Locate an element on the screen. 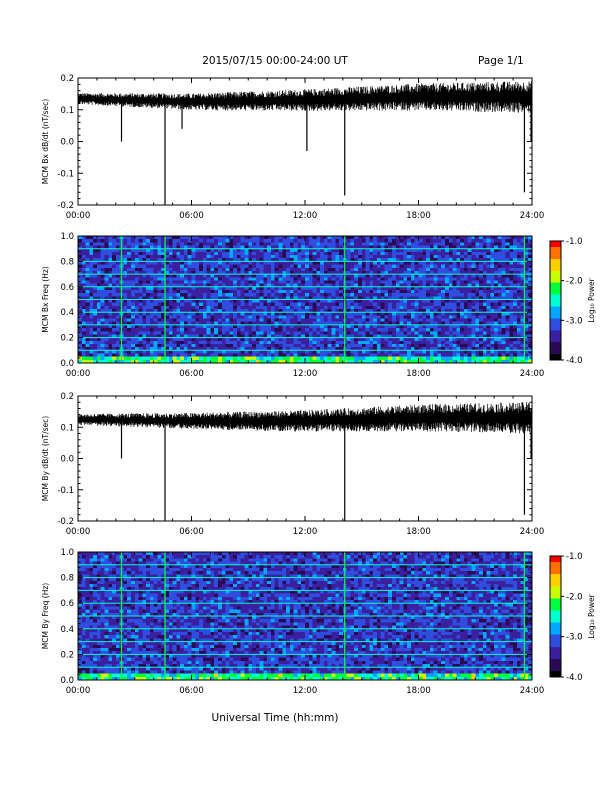 The height and width of the screenshot is (792, 612). bx-colorbar: -1.0 -2.0 -3.0 -4.0 Log₁₀ Power is located at coordinates (572, 301).